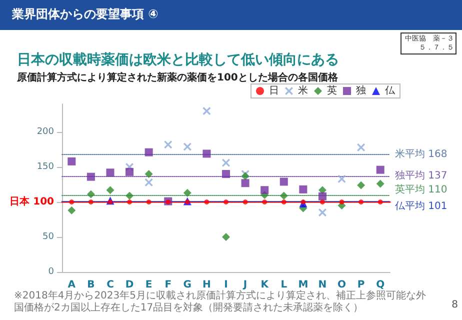 This screenshot has height=320, width=462. Describe the element at coordinates (45, 167) in the screenshot. I see `y-tick-label: 150` at that location.